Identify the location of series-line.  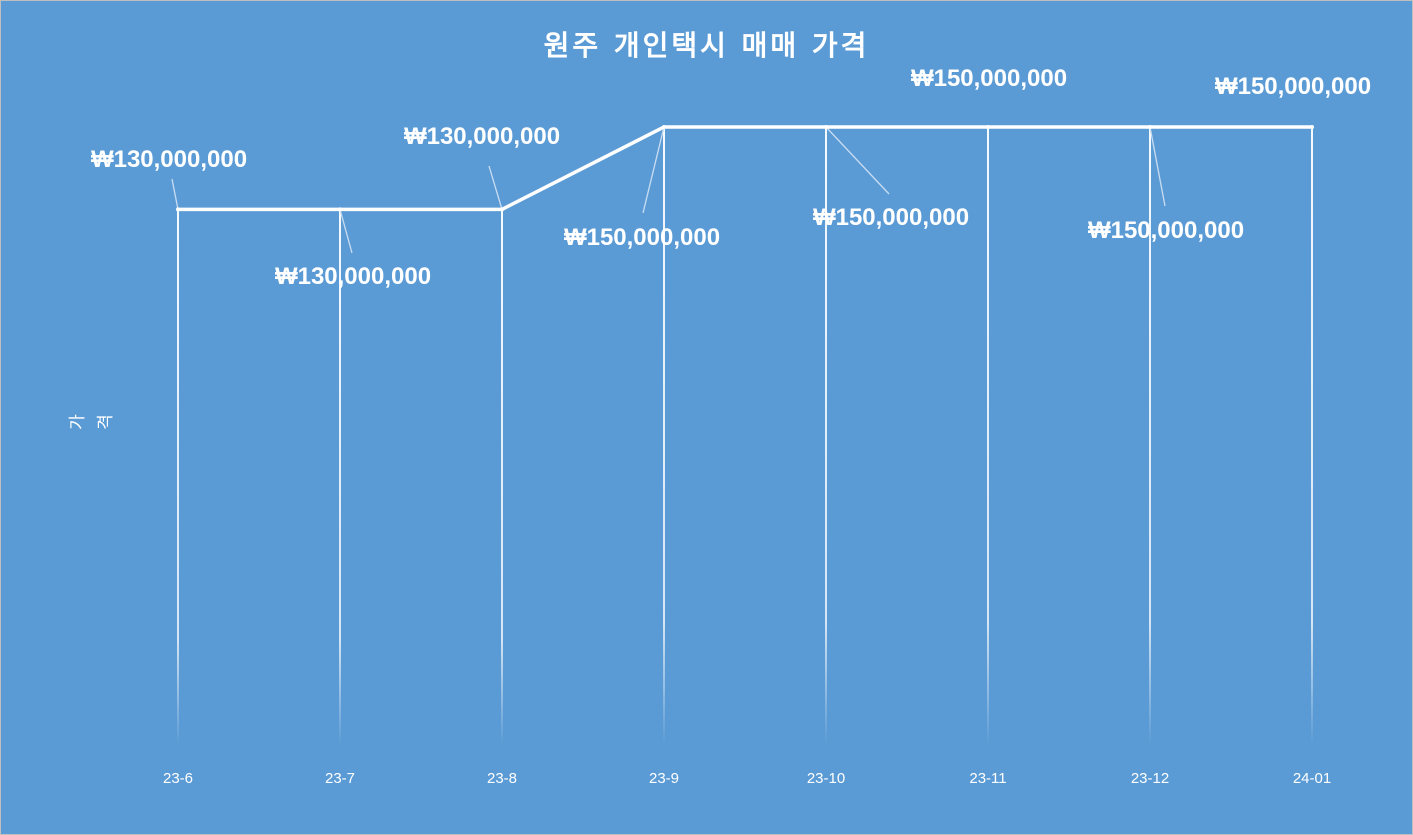
(745, 168).